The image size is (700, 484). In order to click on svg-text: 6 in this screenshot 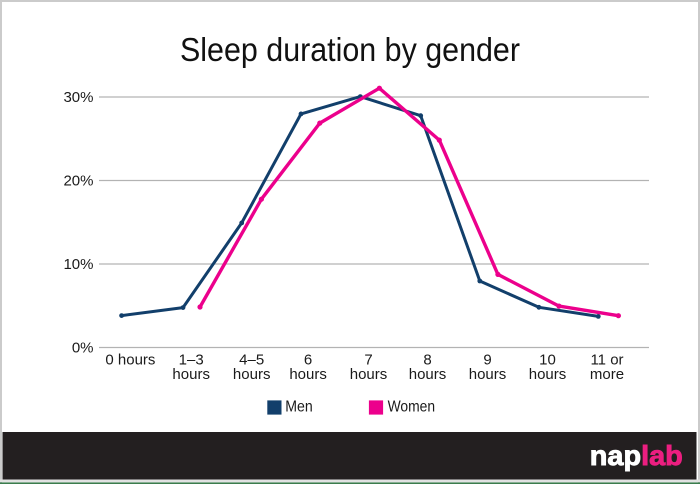, I will do `click(308, 359)`.